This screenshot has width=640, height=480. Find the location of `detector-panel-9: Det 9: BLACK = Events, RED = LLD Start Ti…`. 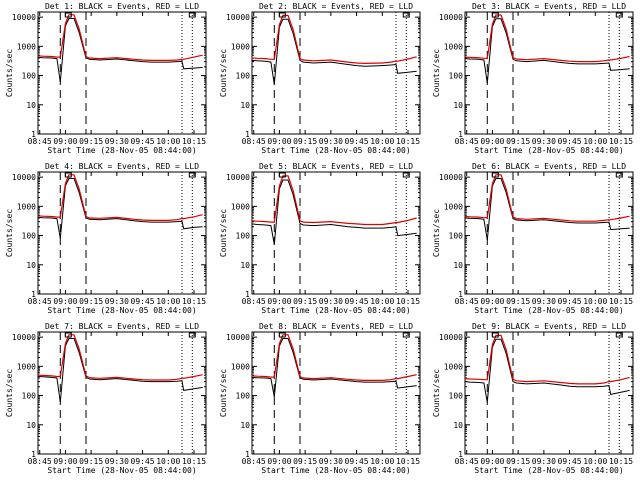

detector-panel-9: Det 9: BLACK = Events, RED = LLD Start Ti… is located at coordinates (533, 398).